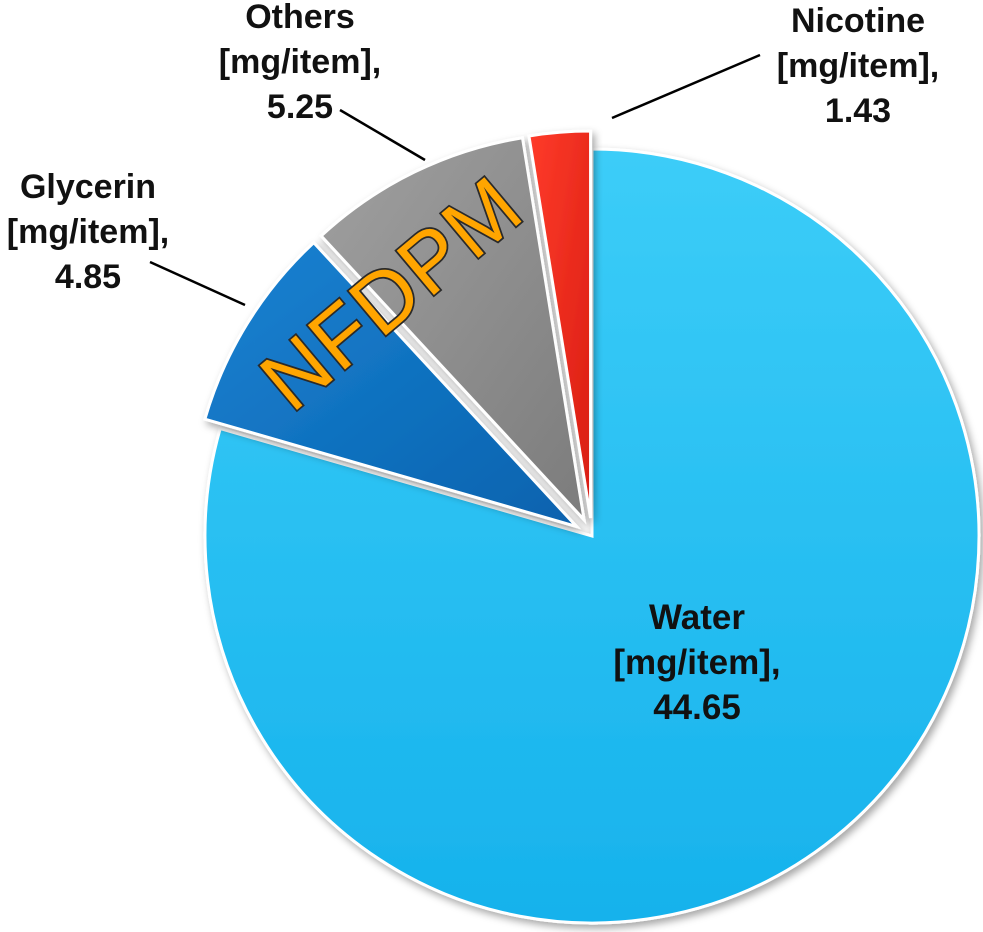 The height and width of the screenshot is (932, 983). I want to click on label-glycerin-name: Glycerin, so click(88, 187).